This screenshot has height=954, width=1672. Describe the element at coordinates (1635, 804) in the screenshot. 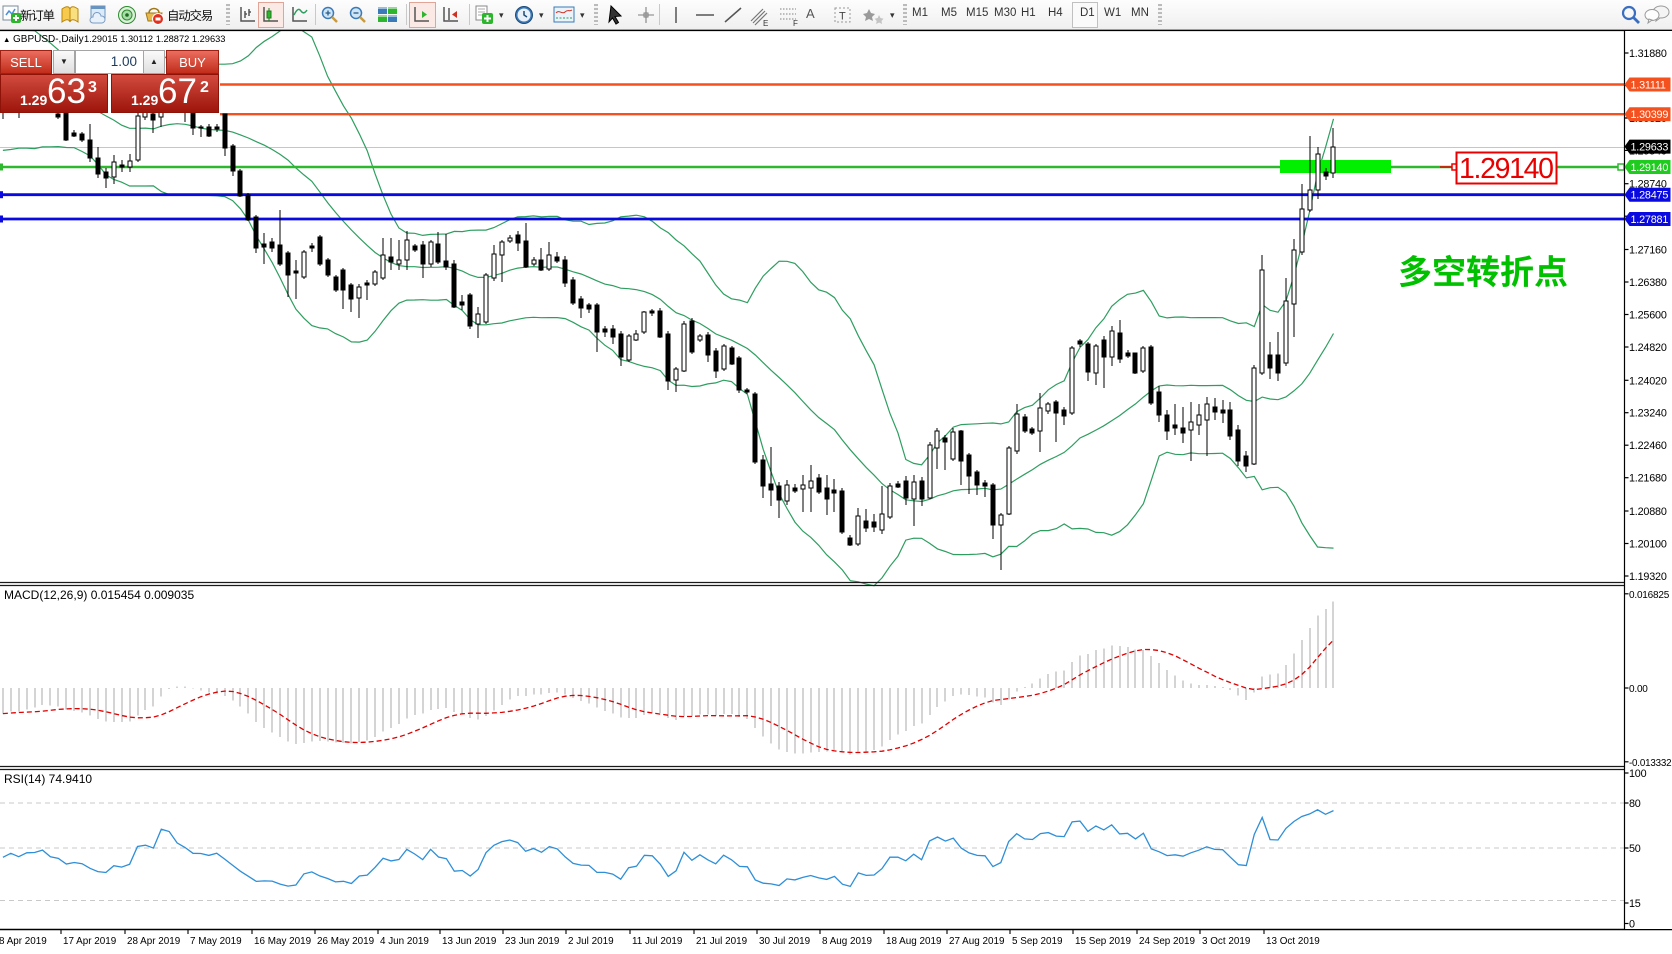

I see `svg-text: 80` at that location.